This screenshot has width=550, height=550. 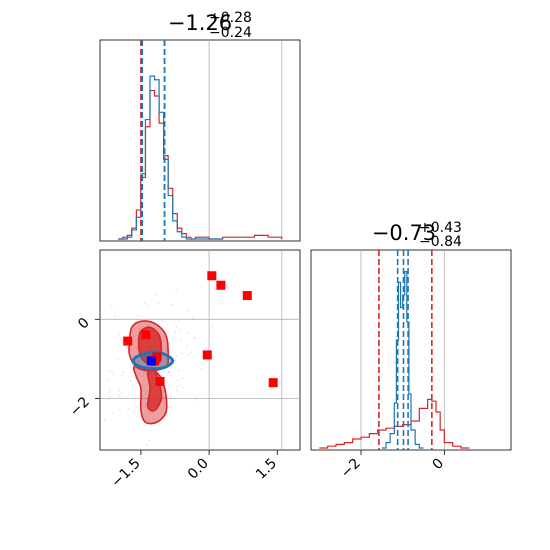 I want to click on hist-y-title-sub: −0.84, so click(x=440, y=242).